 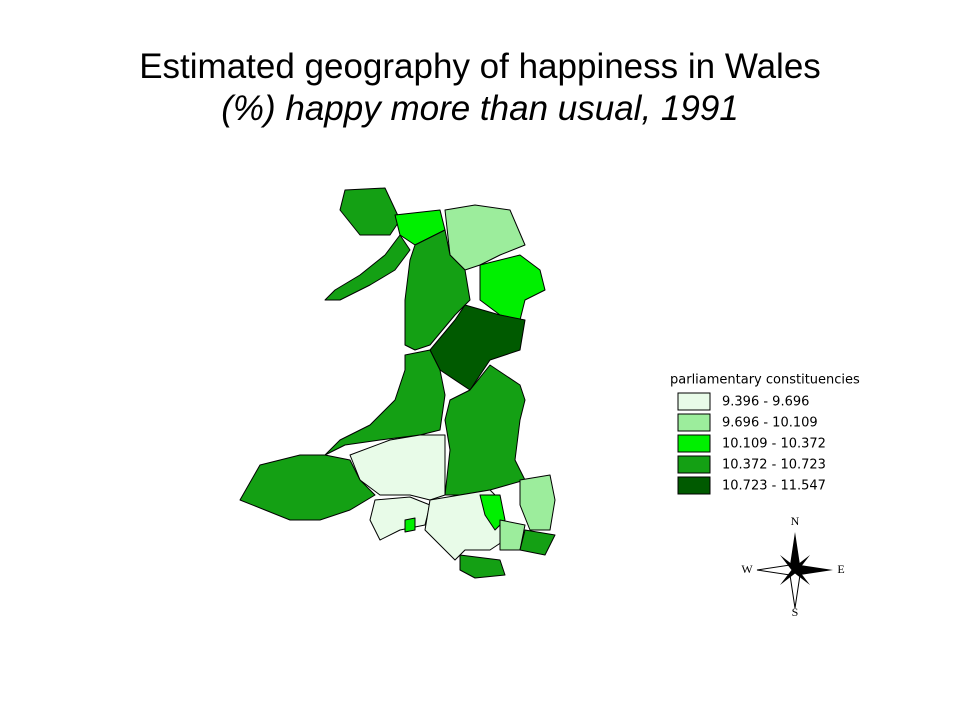 What do you see at coordinates (840, 569) in the screenshot?
I see `compass-e: E` at bounding box center [840, 569].